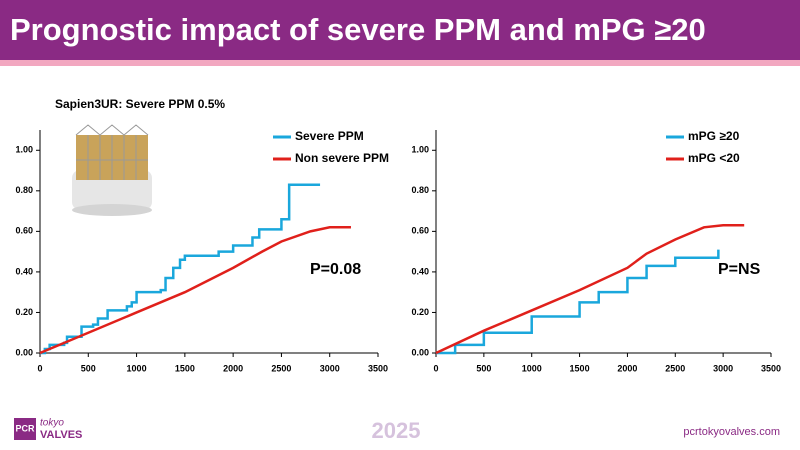 The height and width of the screenshot is (450, 800). Describe the element at coordinates (400, 63) in the screenshot. I see `header-stripe` at that location.